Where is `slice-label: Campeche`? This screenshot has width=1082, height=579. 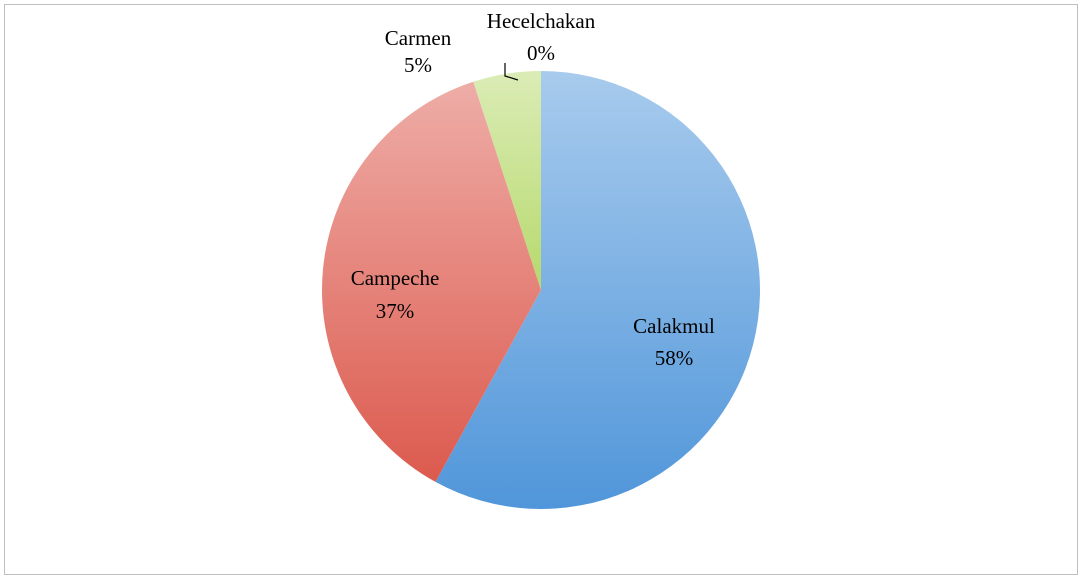 slice-label: Campeche is located at coordinates (395, 278).